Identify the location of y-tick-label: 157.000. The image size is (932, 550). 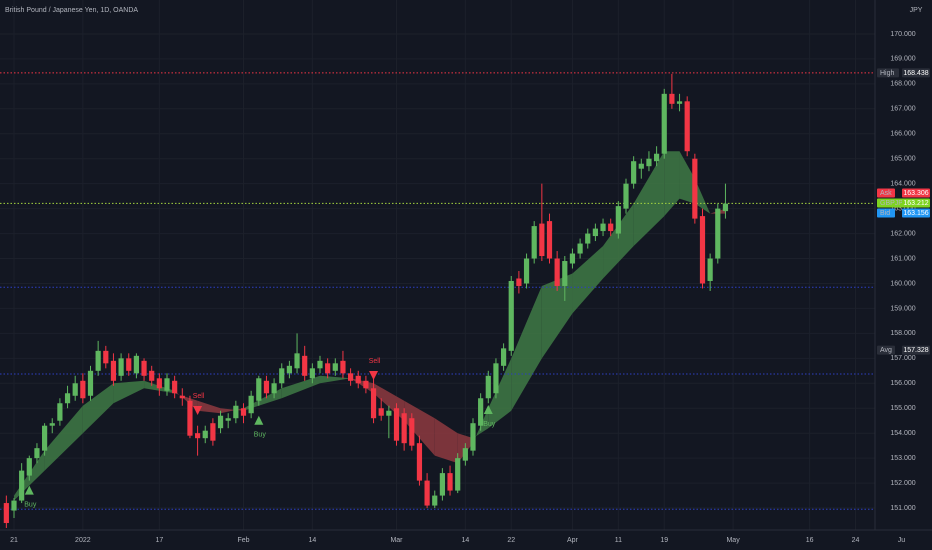
(902, 358).